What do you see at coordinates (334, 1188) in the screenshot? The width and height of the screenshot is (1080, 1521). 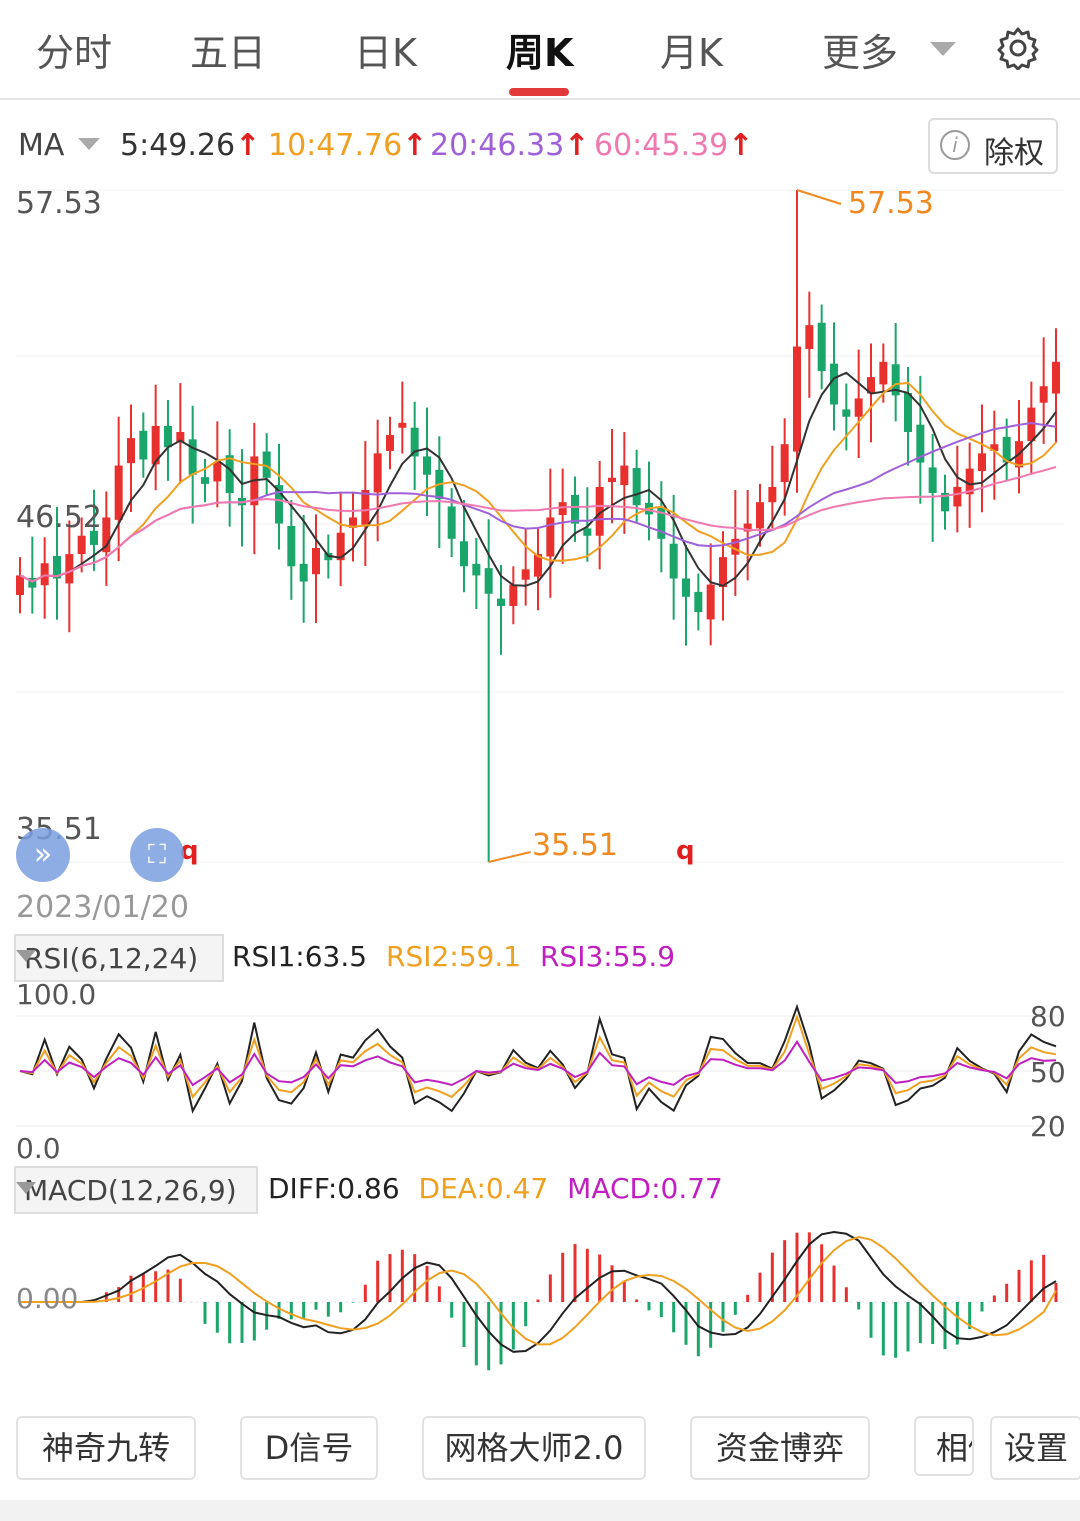 I see `diff-value: DIFF:0.86` at bounding box center [334, 1188].